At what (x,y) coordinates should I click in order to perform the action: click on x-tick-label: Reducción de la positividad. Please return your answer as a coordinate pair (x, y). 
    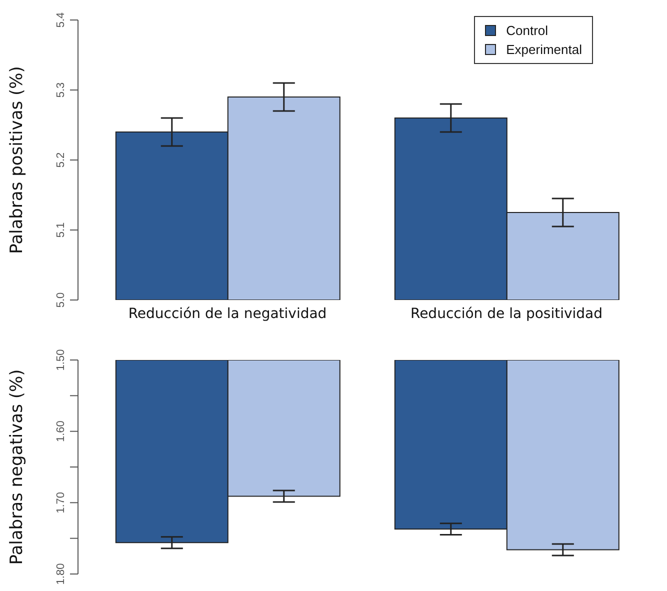
    Looking at the image, I should click on (506, 314).